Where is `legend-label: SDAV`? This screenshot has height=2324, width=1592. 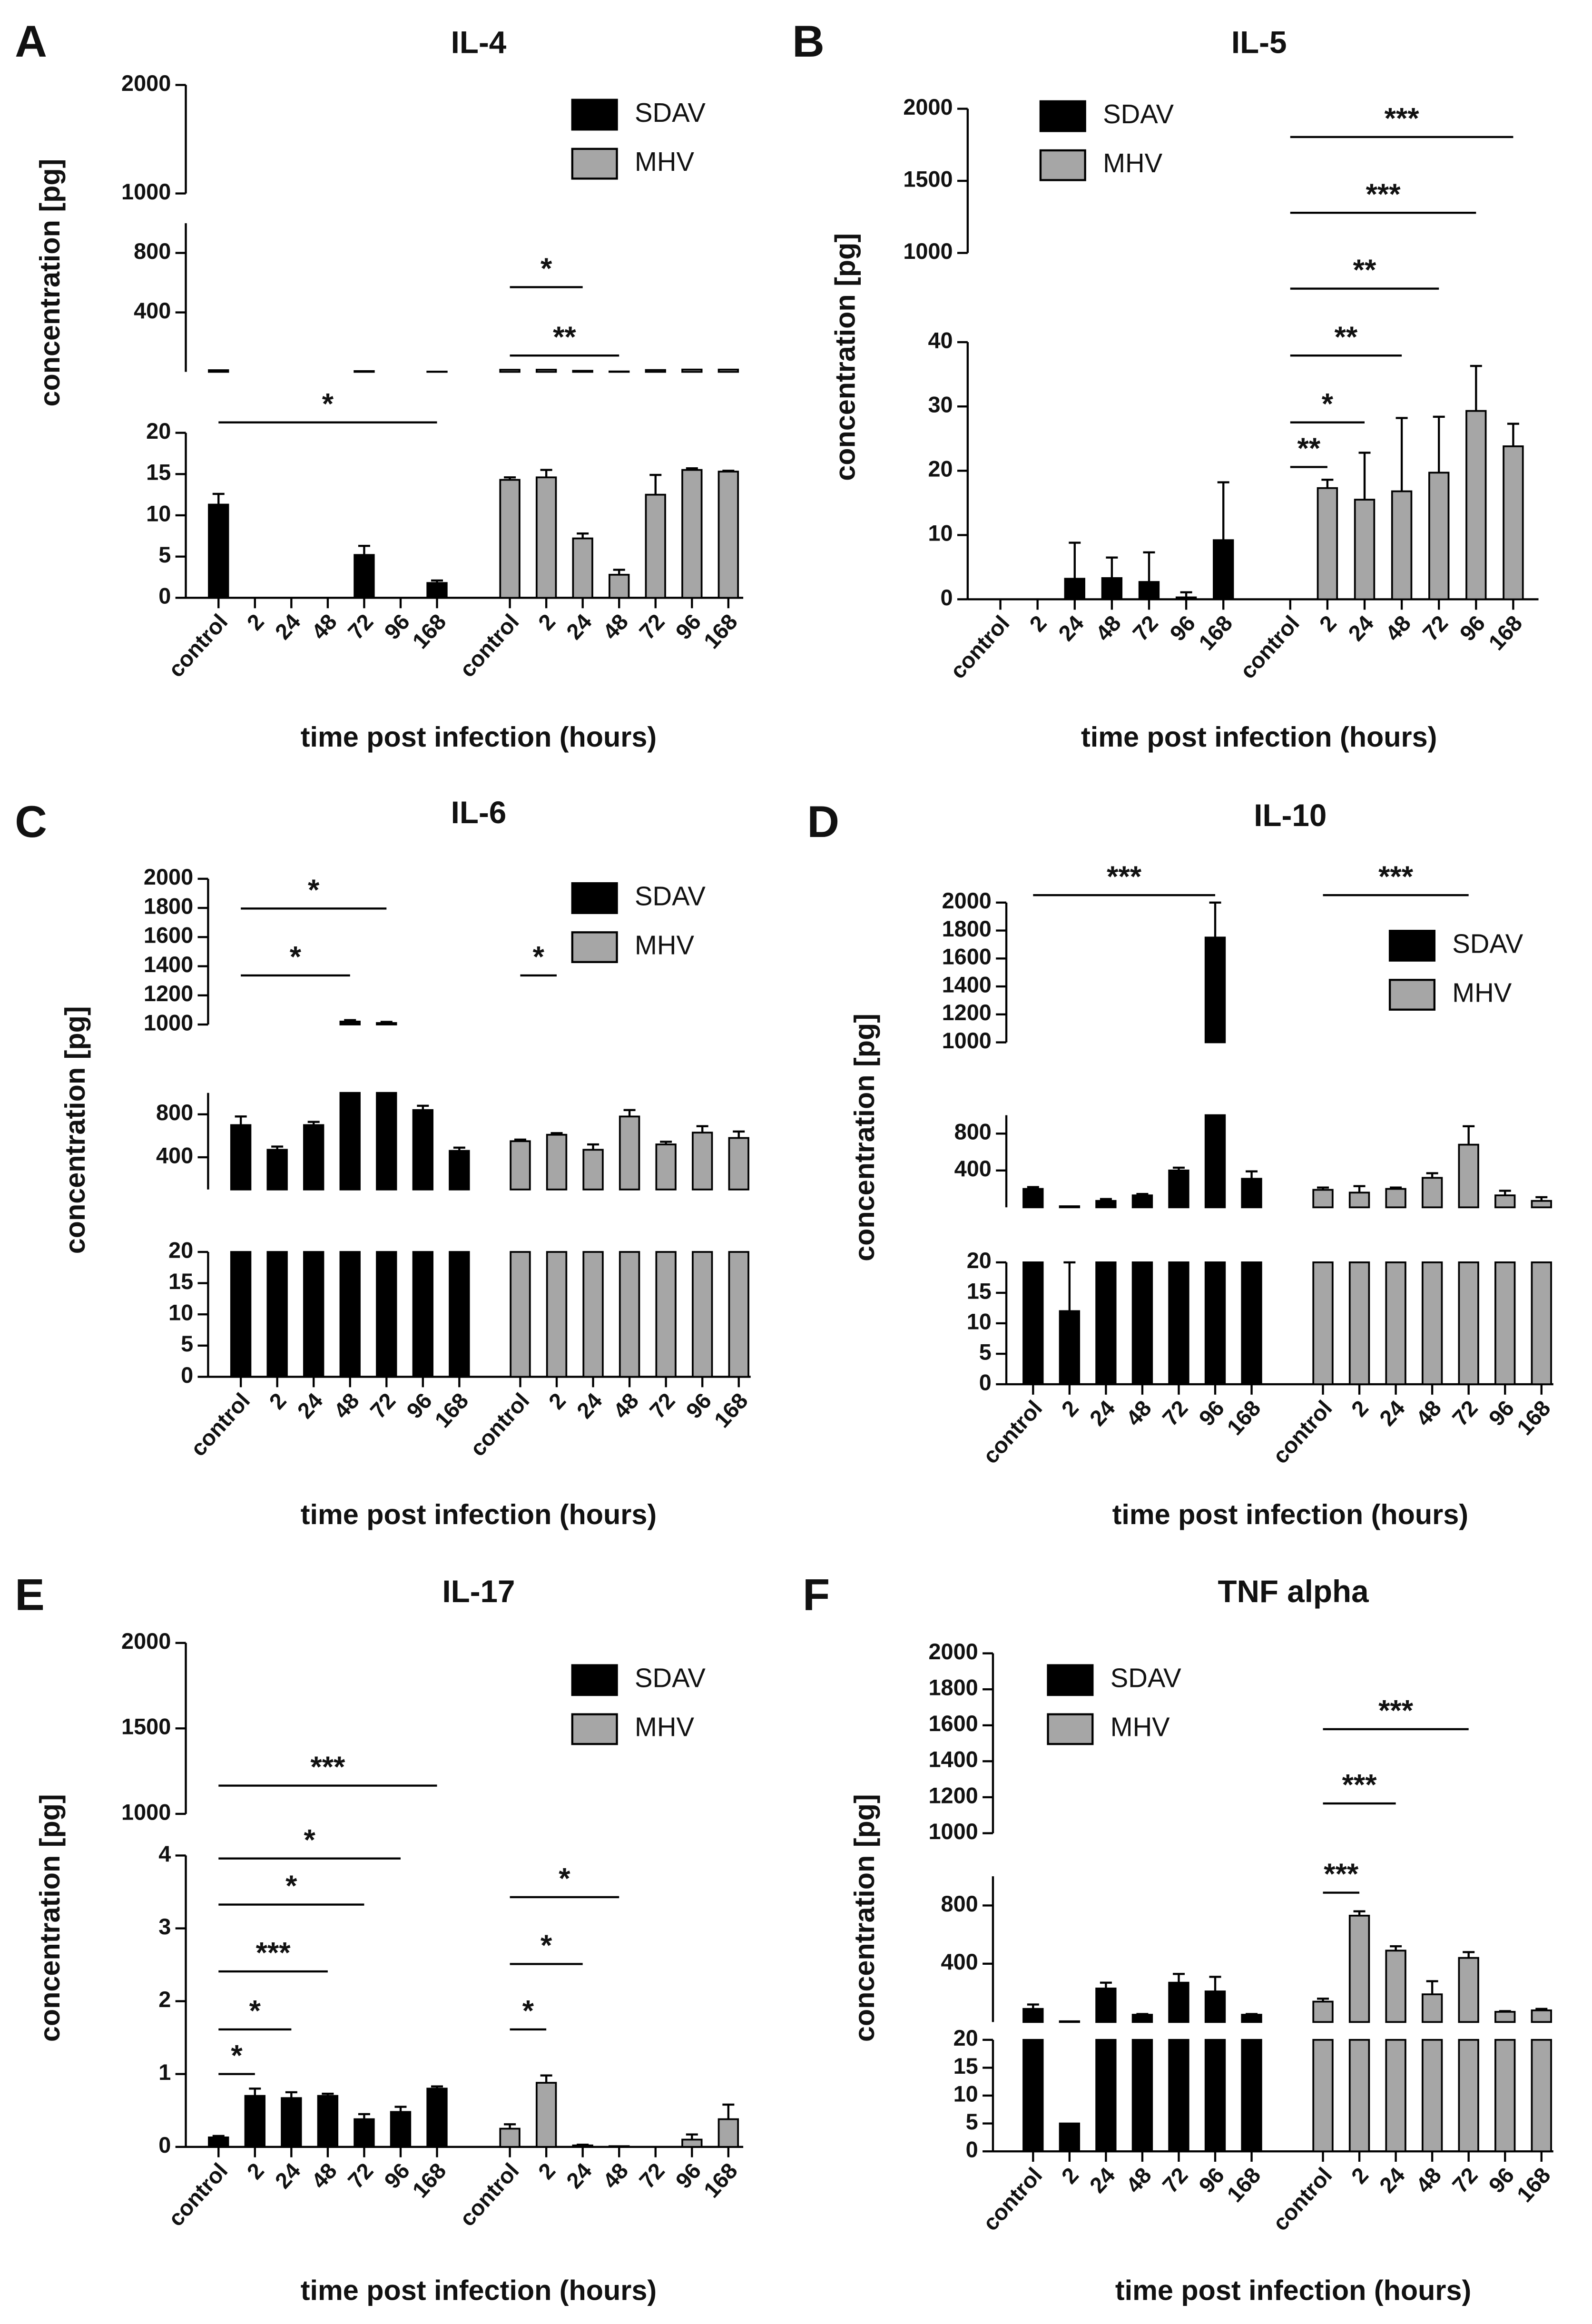 legend-label: SDAV is located at coordinates (670, 113).